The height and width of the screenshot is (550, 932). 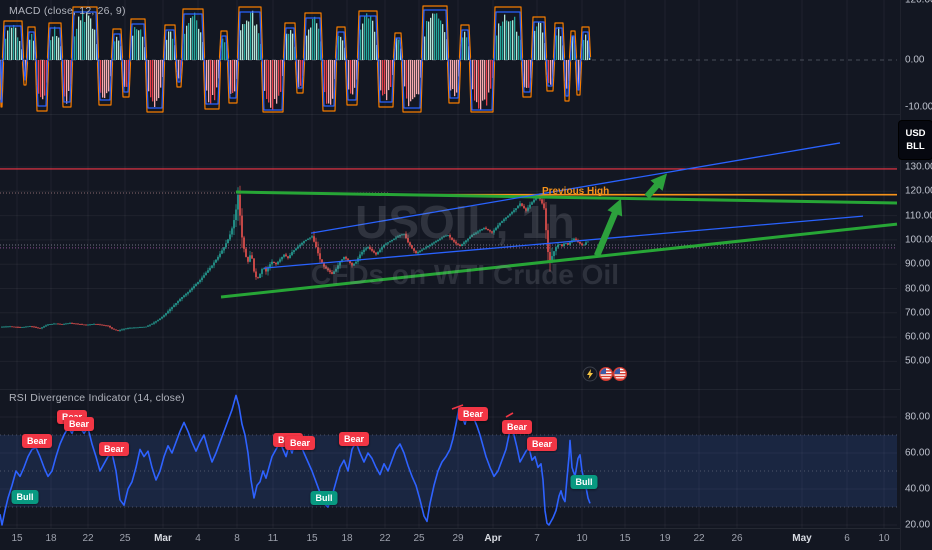 What do you see at coordinates (915, 133) in the screenshot?
I see `unit-badge-currency: USD` at bounding box center [915, 133].